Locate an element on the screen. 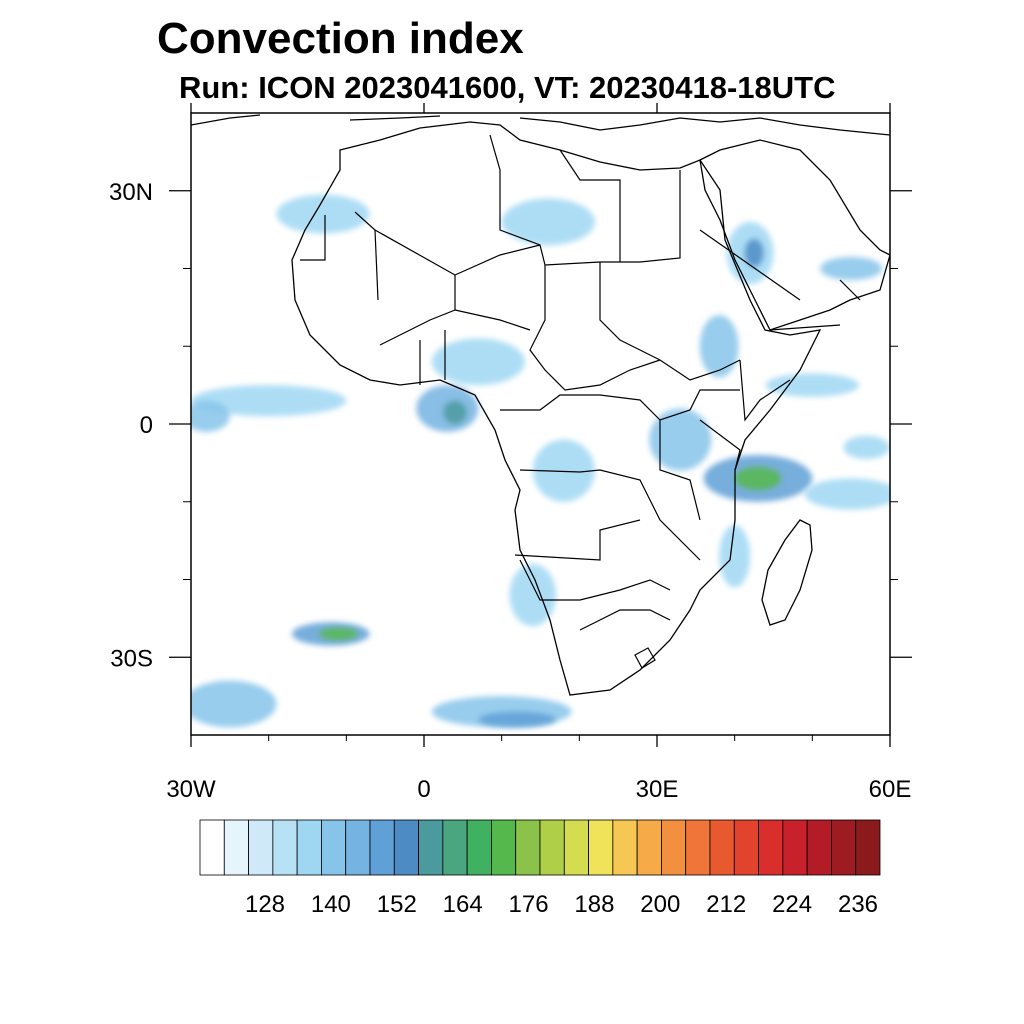 The width and height of the screenshot is (1024, 1024). convection-cell-atlantic-itcz is located at coordinates (269, 401).